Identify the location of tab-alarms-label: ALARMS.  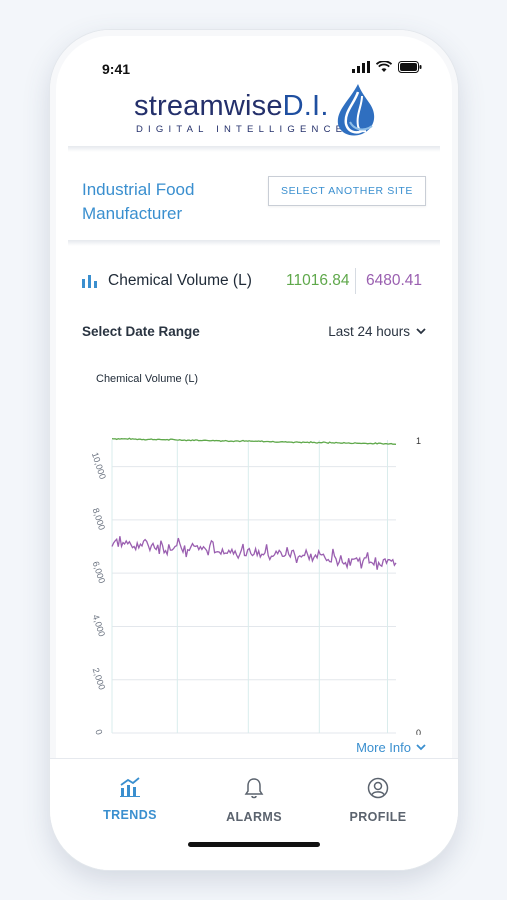
(254, 817).